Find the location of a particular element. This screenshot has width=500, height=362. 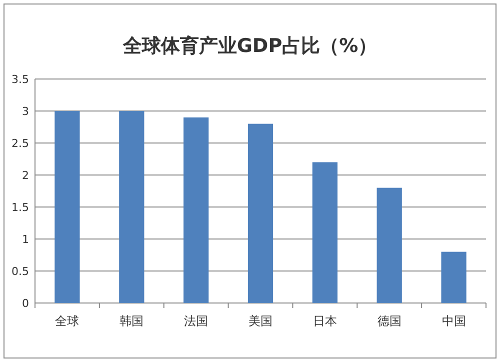

x-tick-label: 中国 is located at coordinates (454, 321).